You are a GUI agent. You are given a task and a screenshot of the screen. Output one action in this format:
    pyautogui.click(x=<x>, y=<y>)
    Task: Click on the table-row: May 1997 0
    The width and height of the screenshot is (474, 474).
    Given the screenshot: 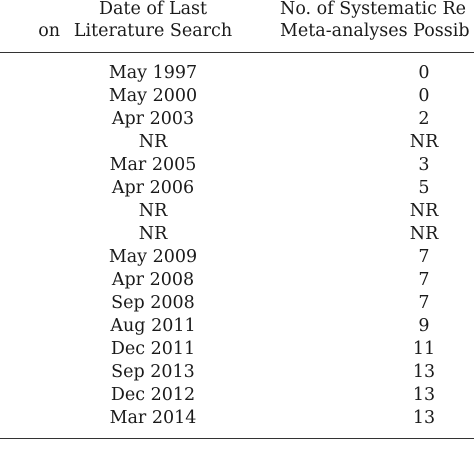 What is the action you would take?
    pyautogui.click(x=237, y=73)
    